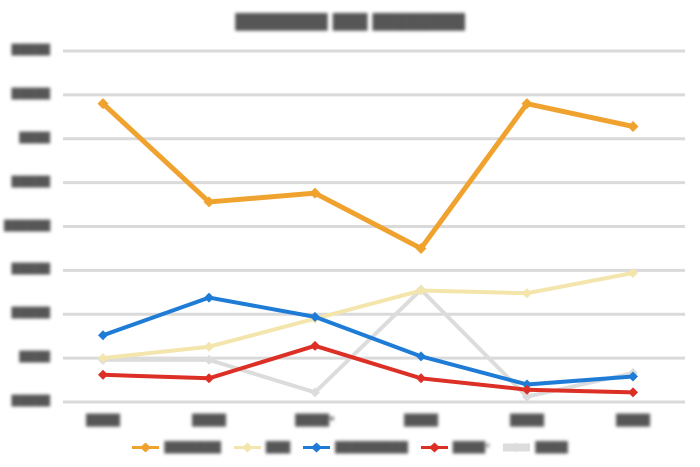 The width and height of the screenshot is (700, 467). I want to click on y-axis-tick-label: ██████, so click(27, 226).